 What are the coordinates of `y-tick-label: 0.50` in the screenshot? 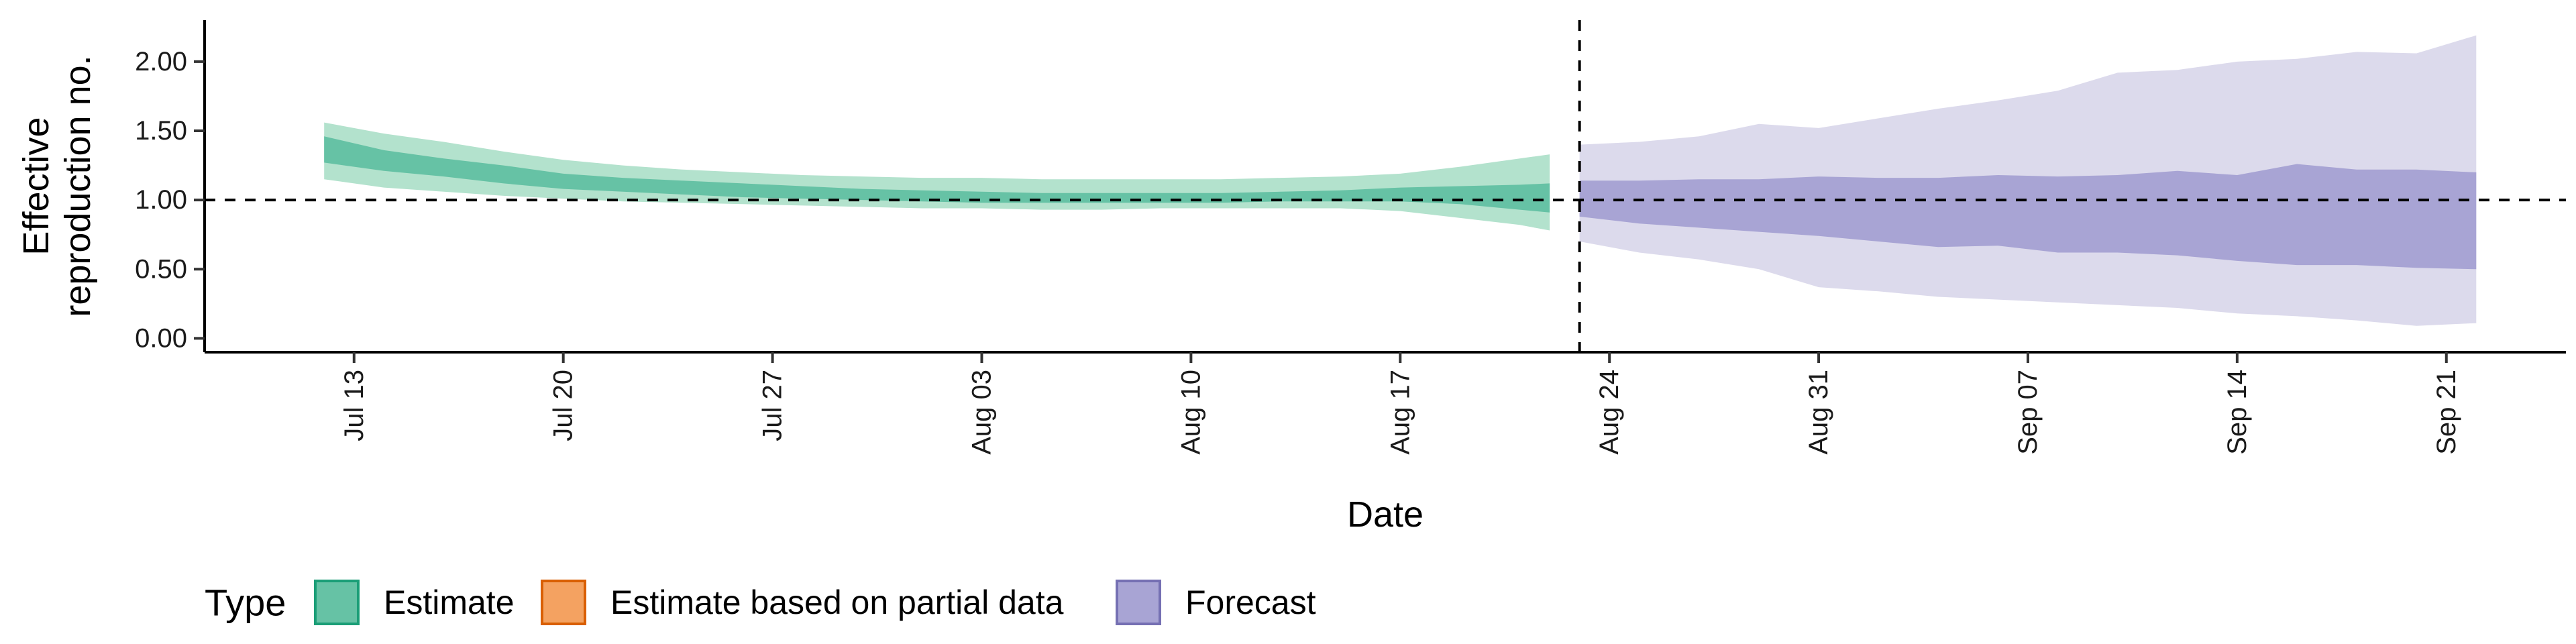 It's located at (161, 269).